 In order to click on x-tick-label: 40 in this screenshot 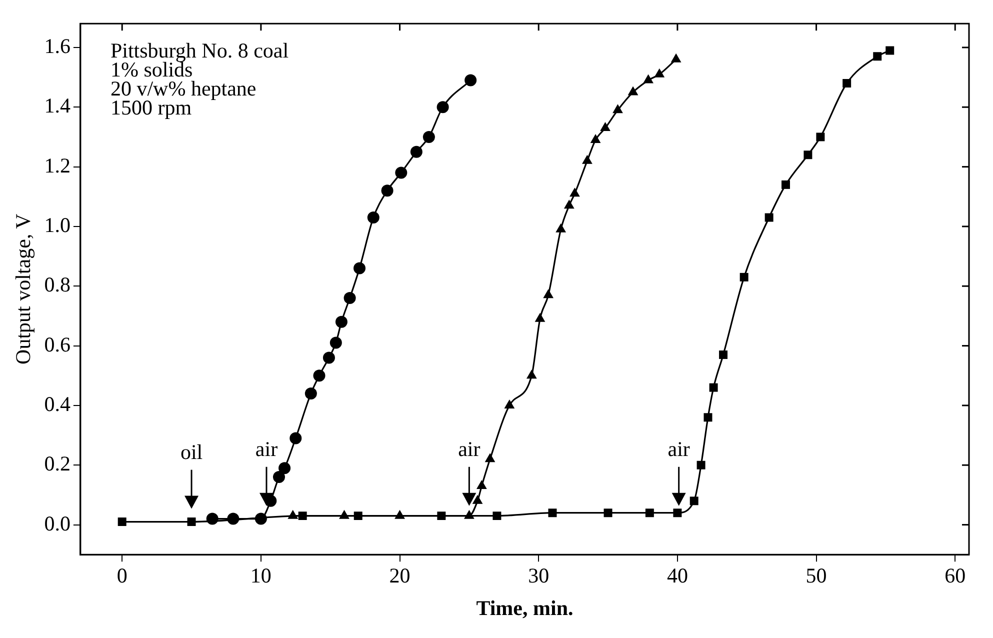, I will do `click(677, 576)`.